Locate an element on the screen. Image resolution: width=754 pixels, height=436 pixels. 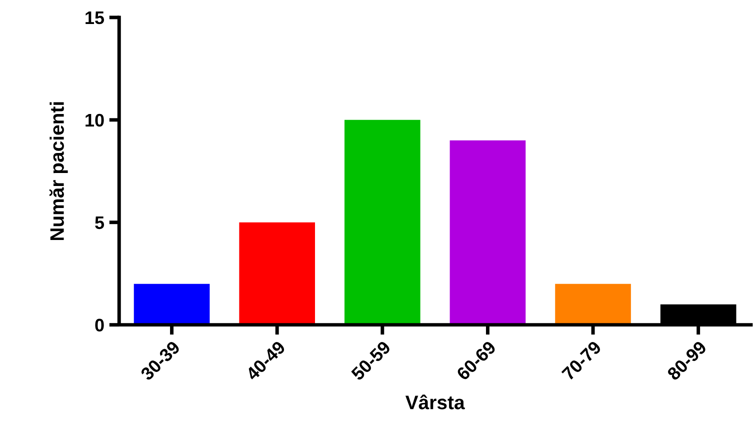
y-tick-label: 10 is located at coordinates (95, 120).